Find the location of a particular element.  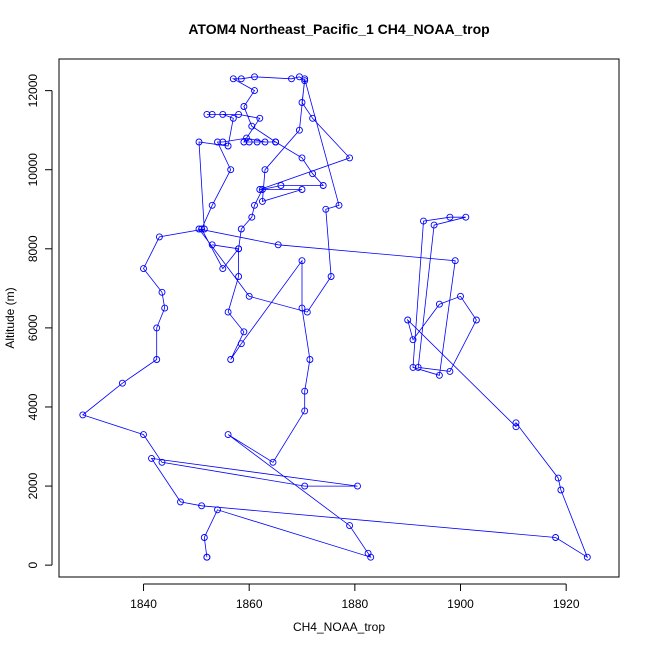

y-tick-label: 12000 is located at coordinates (33, 91).